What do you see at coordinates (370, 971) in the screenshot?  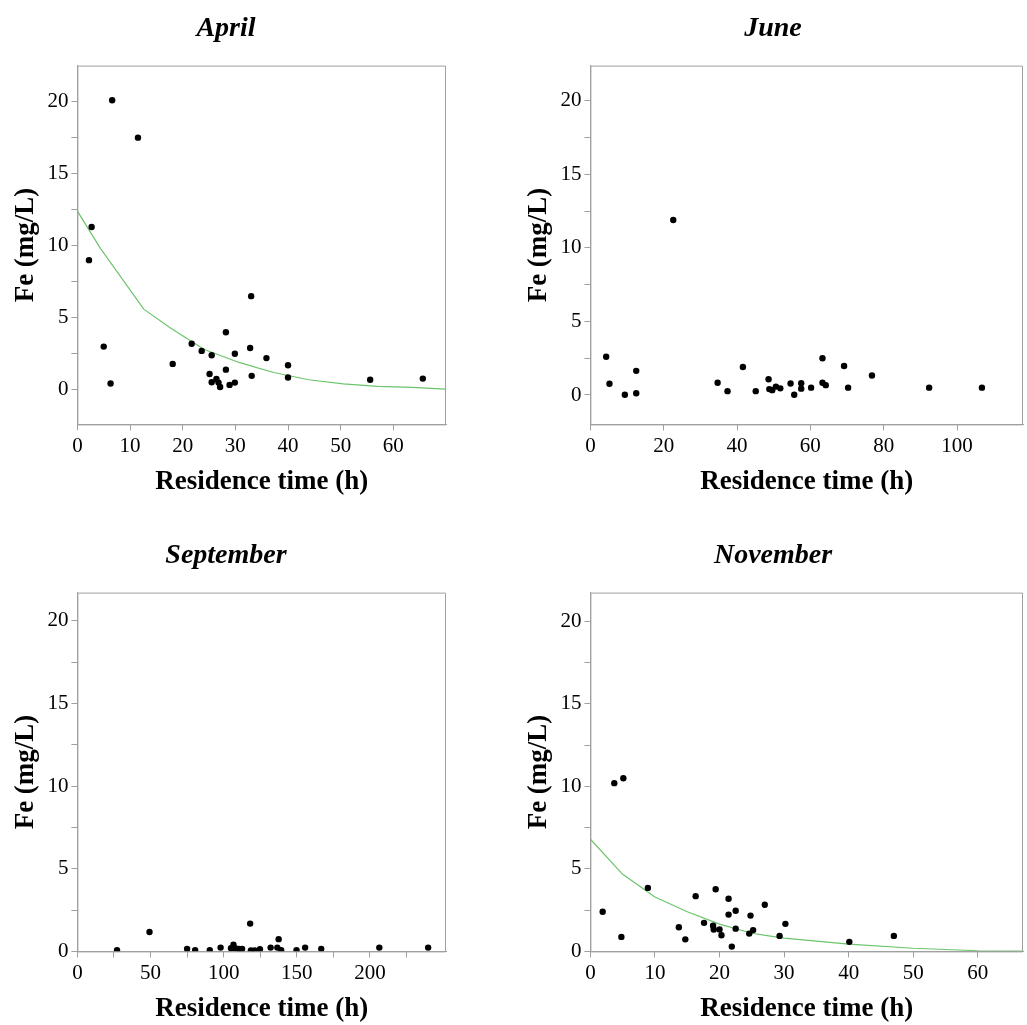 I see `x-tick-label: 200` at bounding box center [370, 971].